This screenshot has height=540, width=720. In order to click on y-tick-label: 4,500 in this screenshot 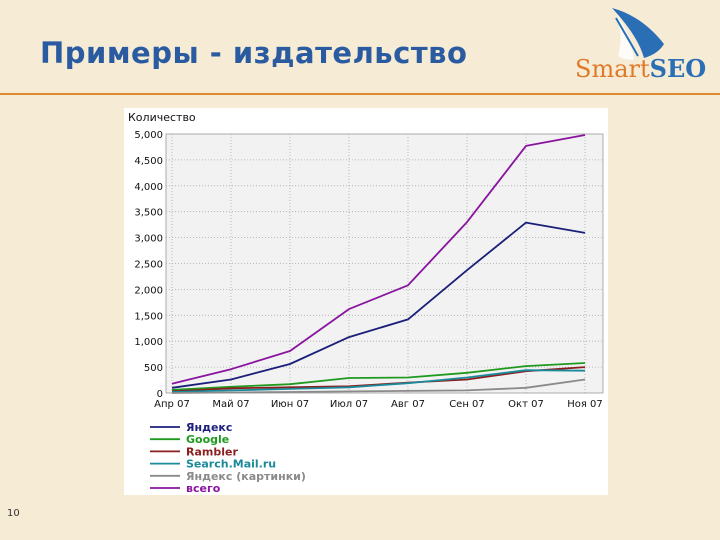, I will do `click(148, 161)`.